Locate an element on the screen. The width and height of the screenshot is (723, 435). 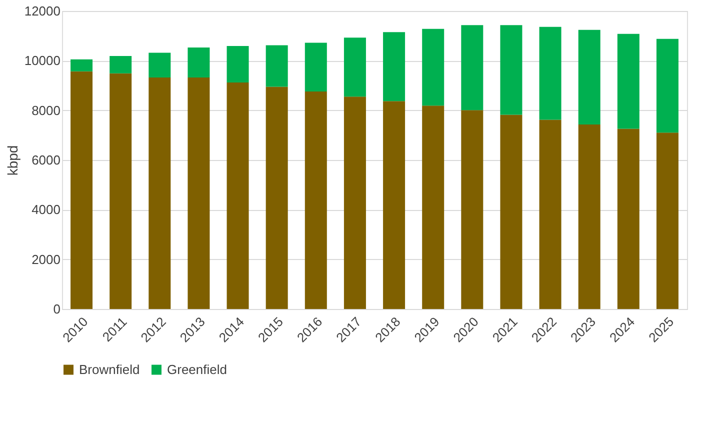
y-tick-label: 10000 is located at coordinates (42, 60).